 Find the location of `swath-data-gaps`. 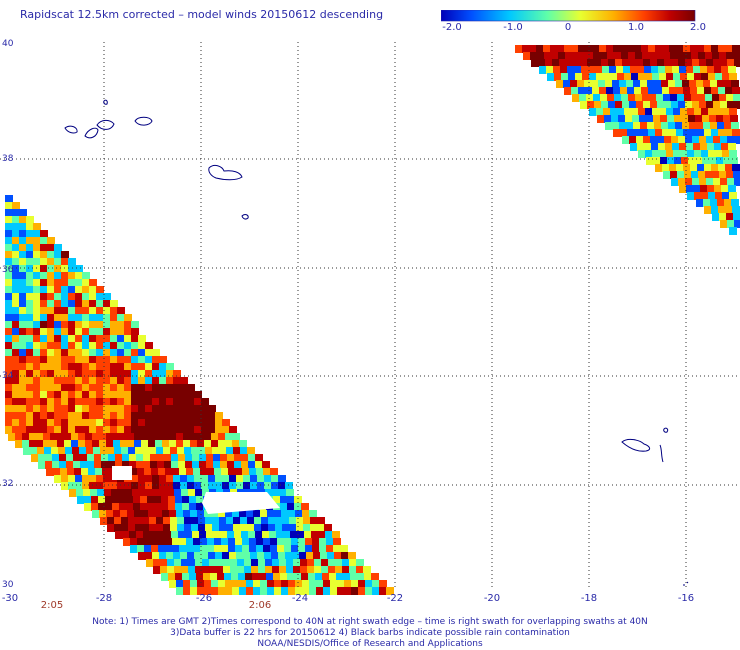

swath-data-gaps is located at coordinates (196, 490).